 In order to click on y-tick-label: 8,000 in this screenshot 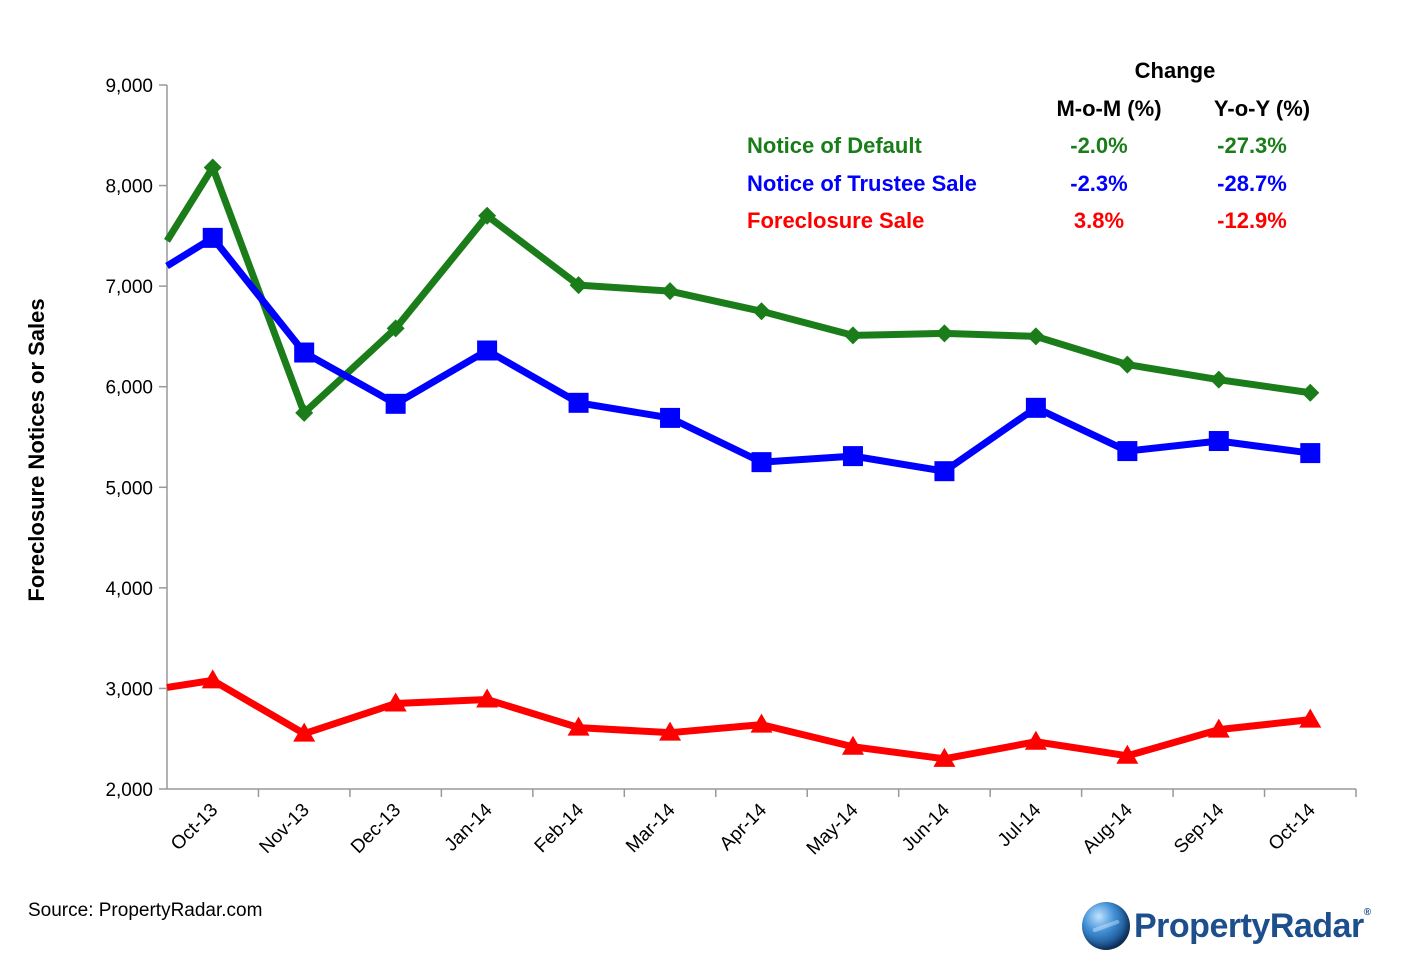, I will do `click(129, 187)`.